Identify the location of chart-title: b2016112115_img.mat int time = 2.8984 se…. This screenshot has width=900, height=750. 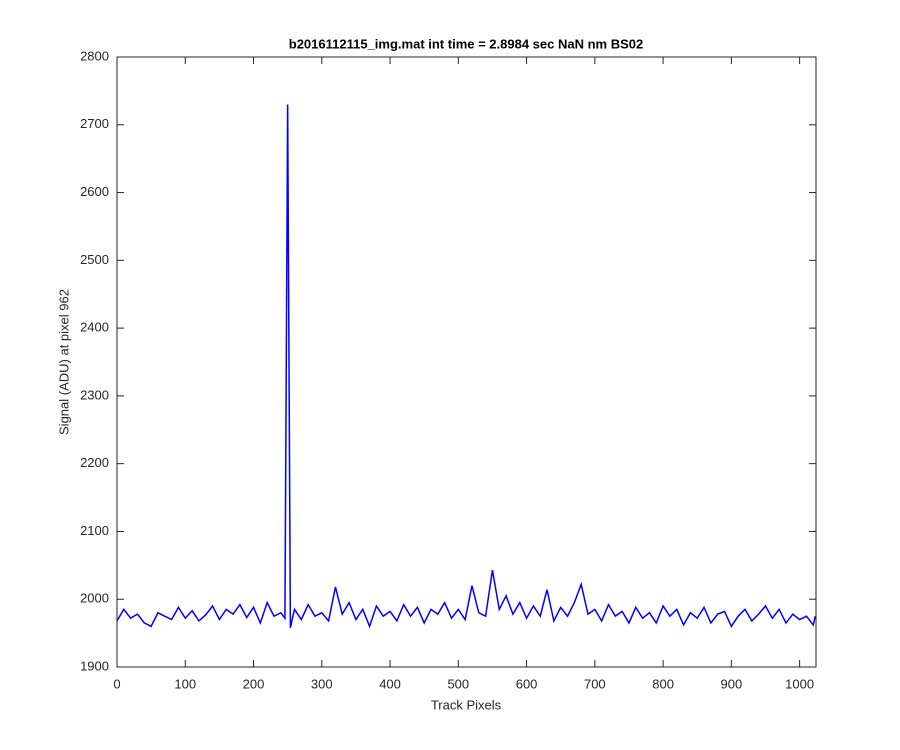
(466, 43).